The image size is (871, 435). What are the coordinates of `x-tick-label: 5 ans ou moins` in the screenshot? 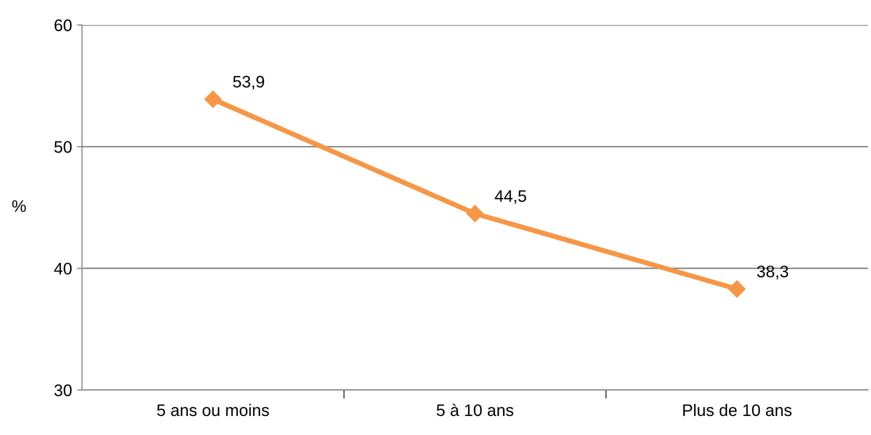 It's located at (213, 410).